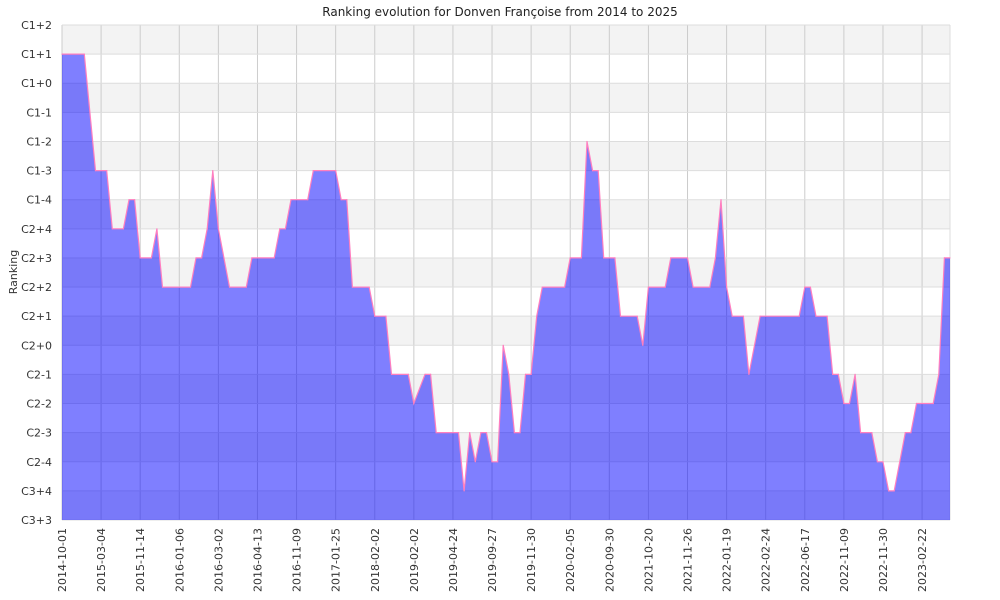 The image size is (1000, 600). Describe the element at coordinates (39, 433) in the screenshot. I see `y-tick-label: C2-3` at that location.